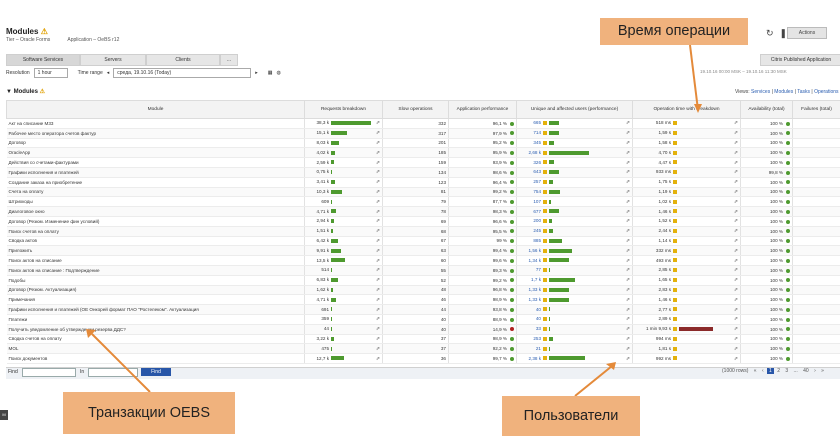  What do you see at coordinates (256, 73) in the screenshot?
I see `chevron-right-icon: ▸` at bounding box center [256, 73].